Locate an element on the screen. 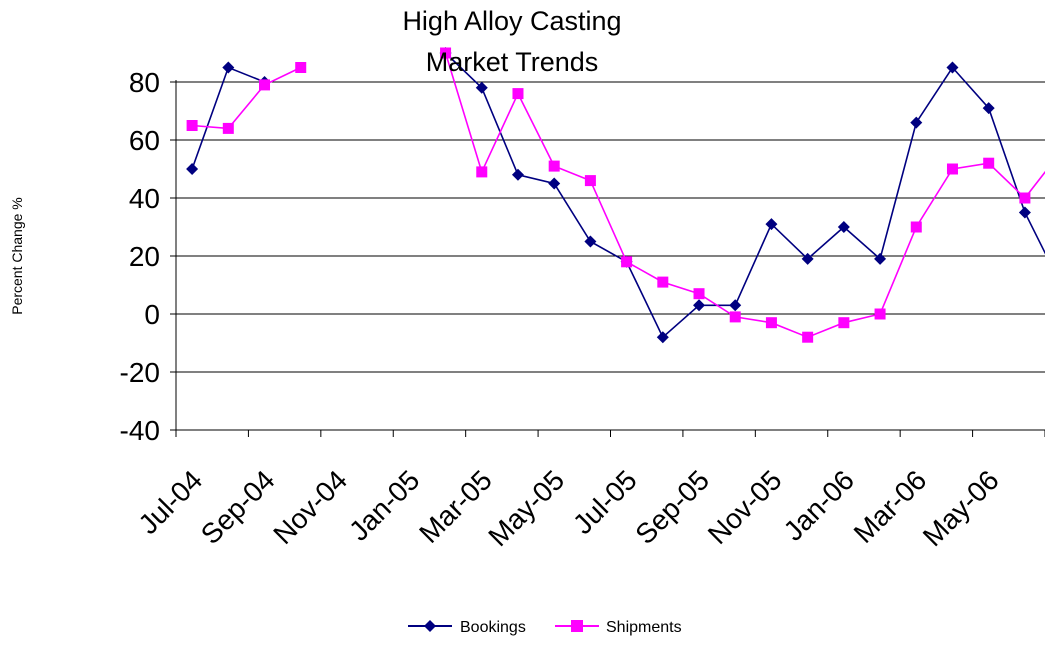  x-tick-label: May-05 is located at coordinates (526, 508).